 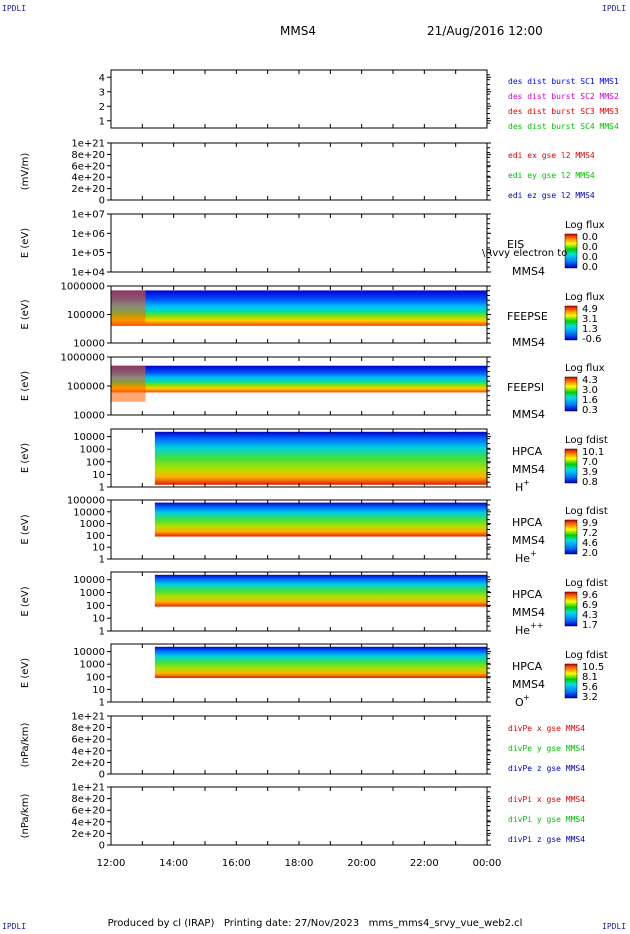 What do you see at coordinates (445, 923) in the screenshot?
I see `footer-script: mms_mms4_srvy_vue_web2.cl` at bounding box center [445, 923].